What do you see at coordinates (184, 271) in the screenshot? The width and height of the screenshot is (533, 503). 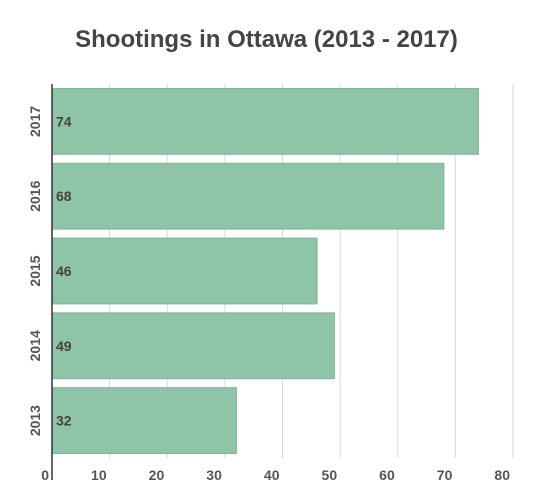 I see `bar-2015` at bounding box center [184, 271].